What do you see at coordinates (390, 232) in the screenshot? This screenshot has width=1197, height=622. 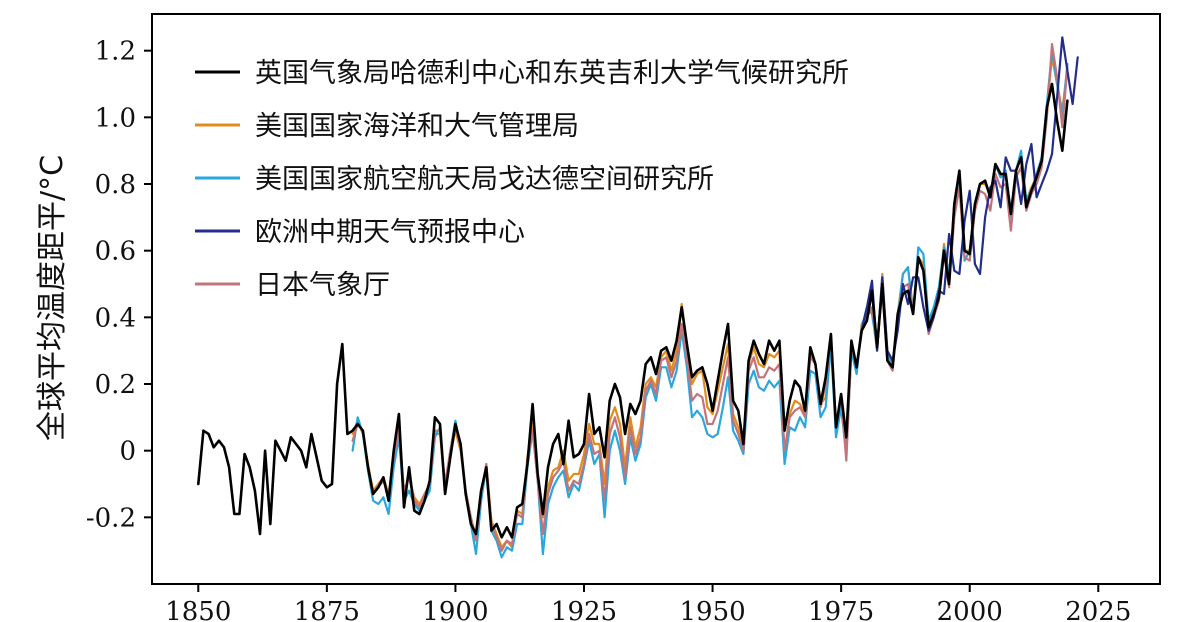 I see `legend-label: 欧洲中期天气预报中心` at bounding box center [390, 232].